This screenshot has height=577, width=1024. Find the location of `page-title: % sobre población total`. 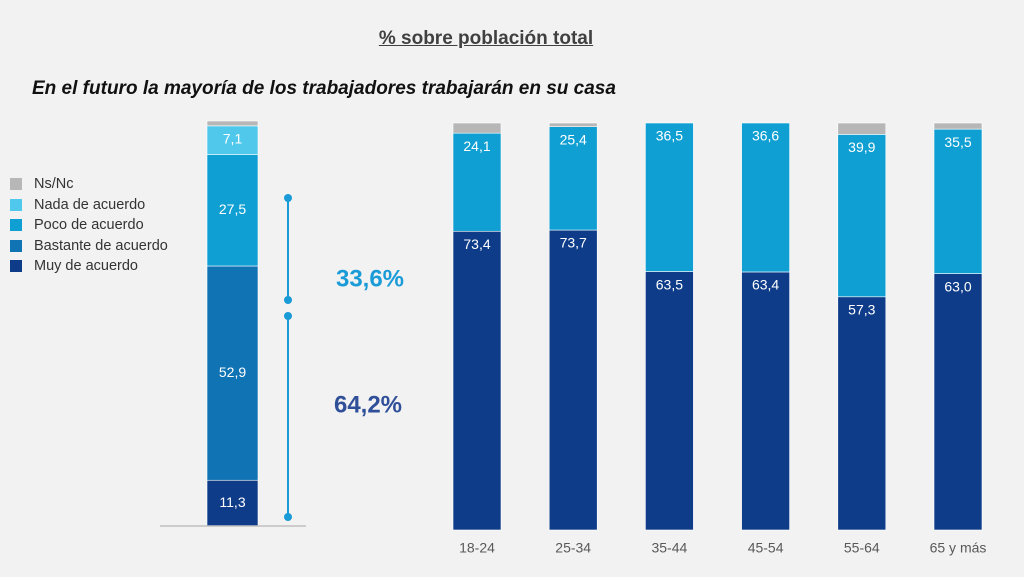

page-title: % sobre población total is located at coordinates (486, 38).